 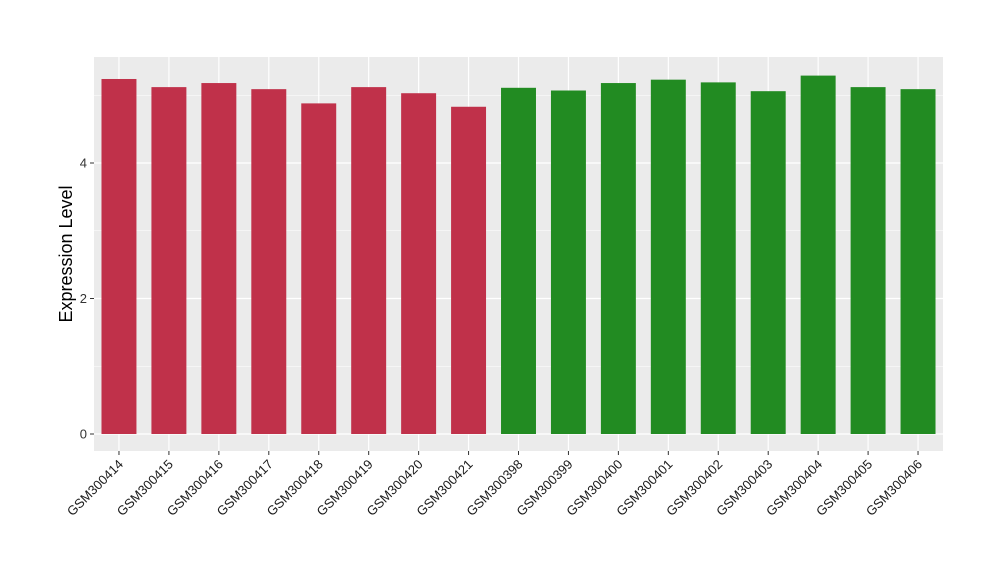 I want to click on bar-GSM300402, so click(x=718, y=258).